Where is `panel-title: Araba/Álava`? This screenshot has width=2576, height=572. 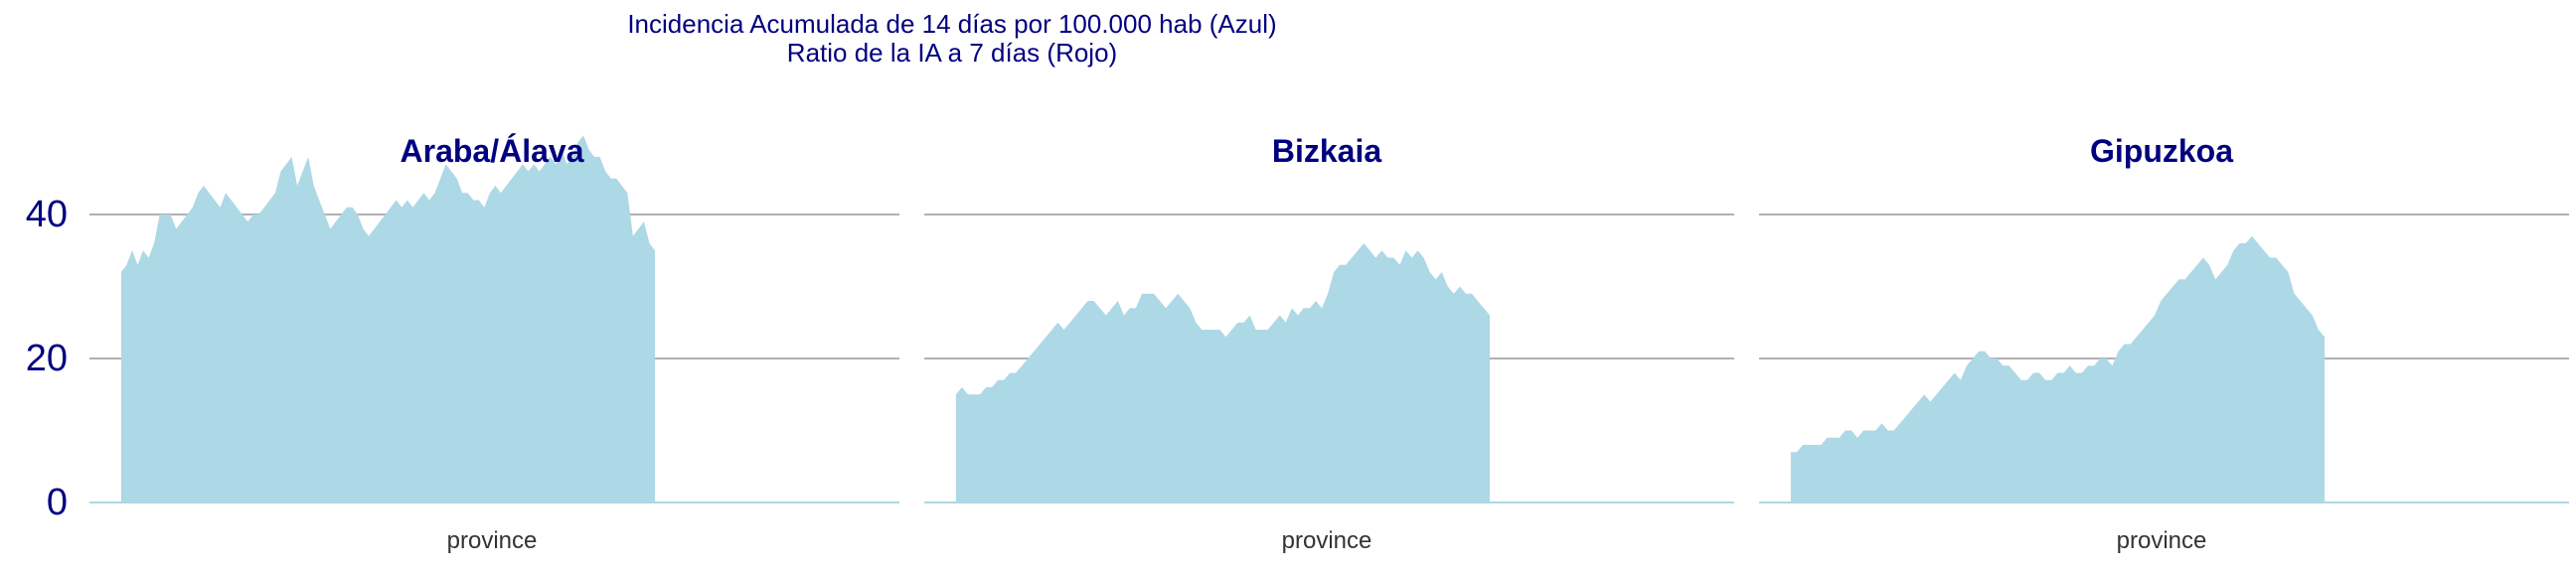 panel-title: Araba/Álava is located at coordinates (492, 151).